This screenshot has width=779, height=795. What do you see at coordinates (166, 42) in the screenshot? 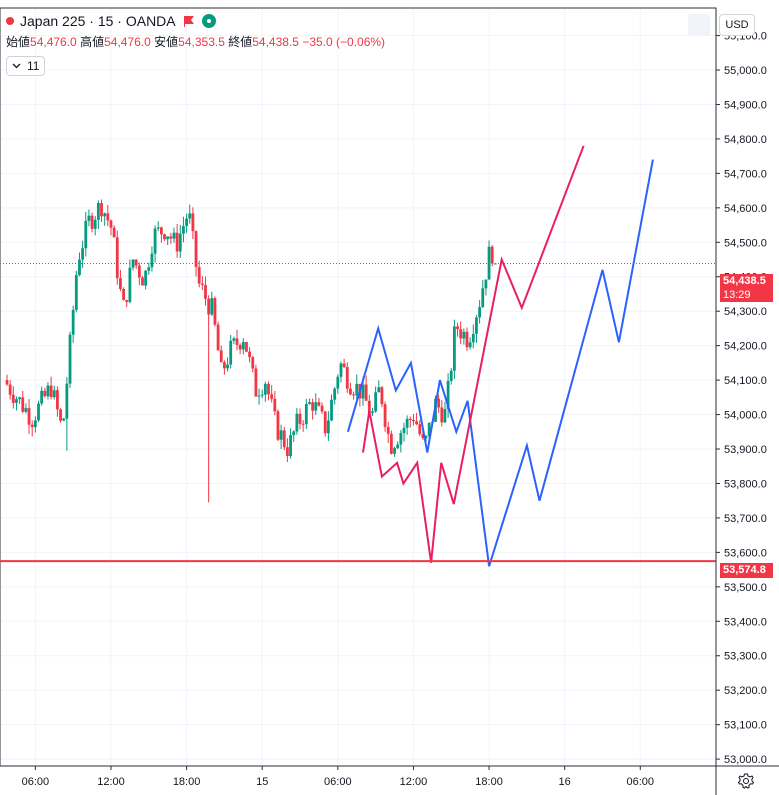
I see `low-label: 安値` at bounding box center [166, 42].